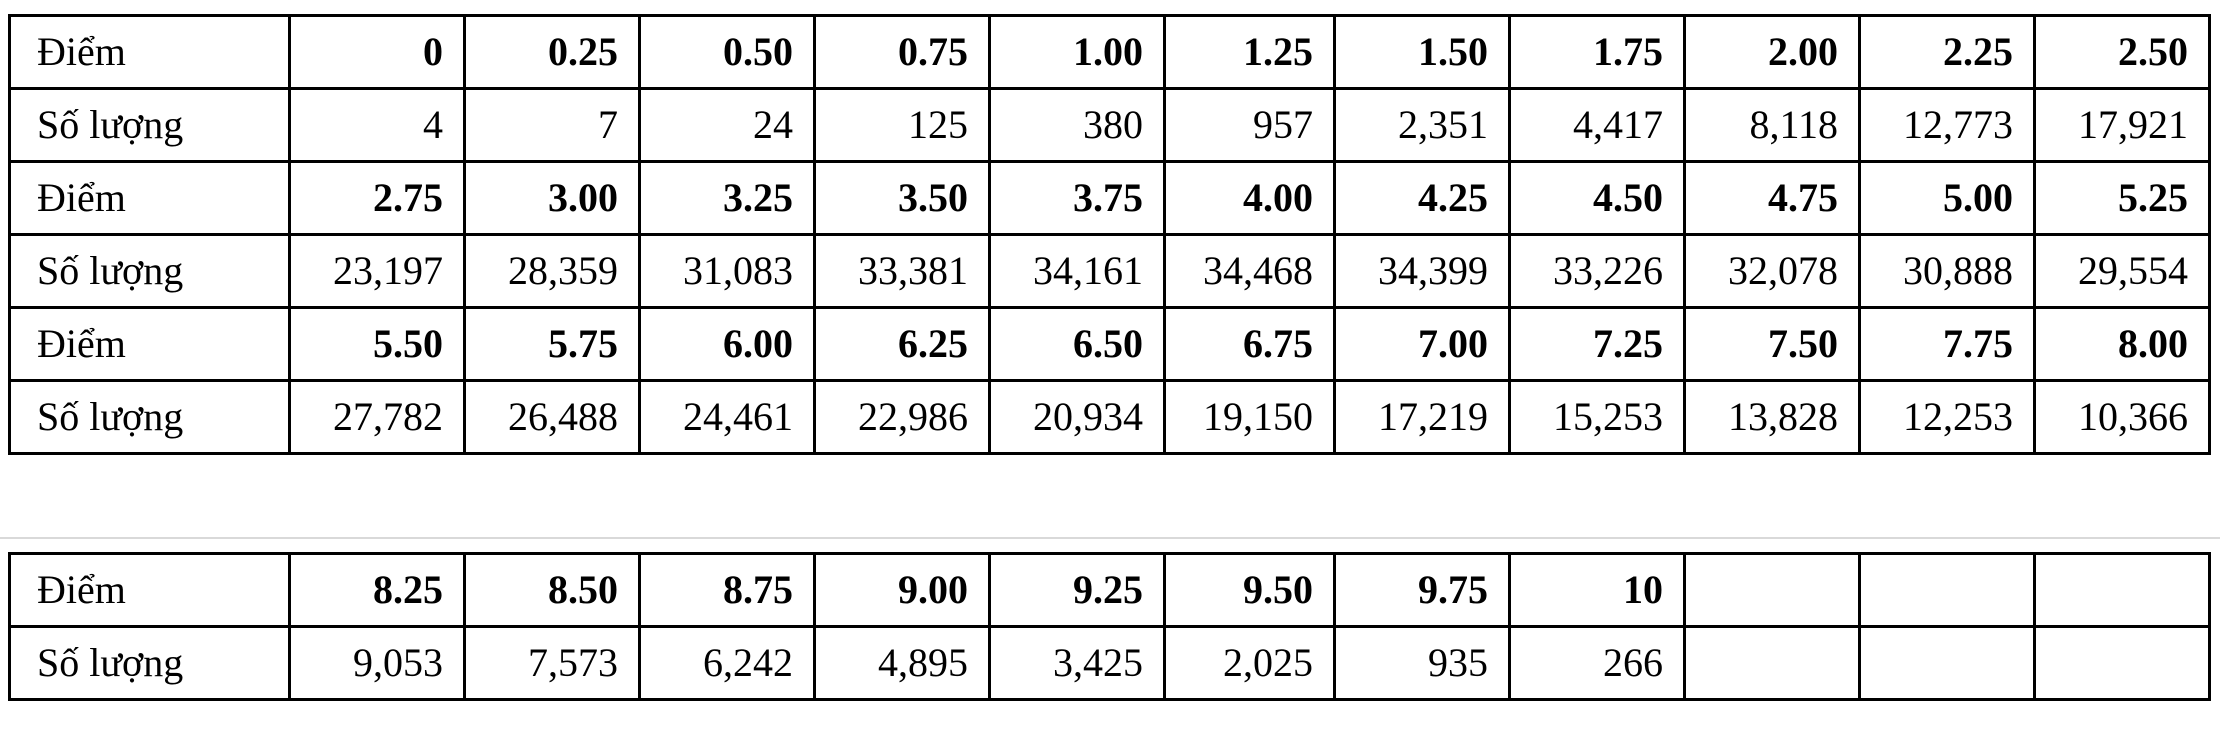 This screenshot has height=732, width=2220. Describe the element at coordinates (2122, 125) in the screenshot. I see `count-cell: 17,921` at that location.